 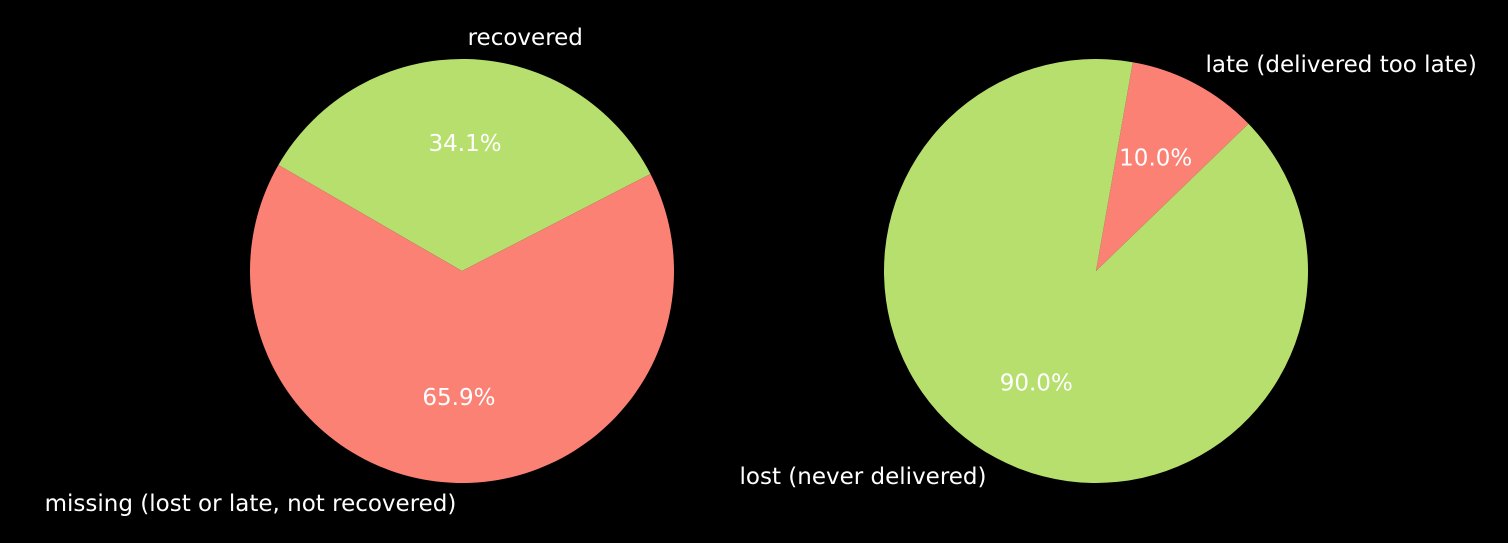 What do you see at coordinates (863, 477) in the screenshot?
I see `slice-label-lost-never-delivered: lost (never delivered)` at bounding box center [863, 477].